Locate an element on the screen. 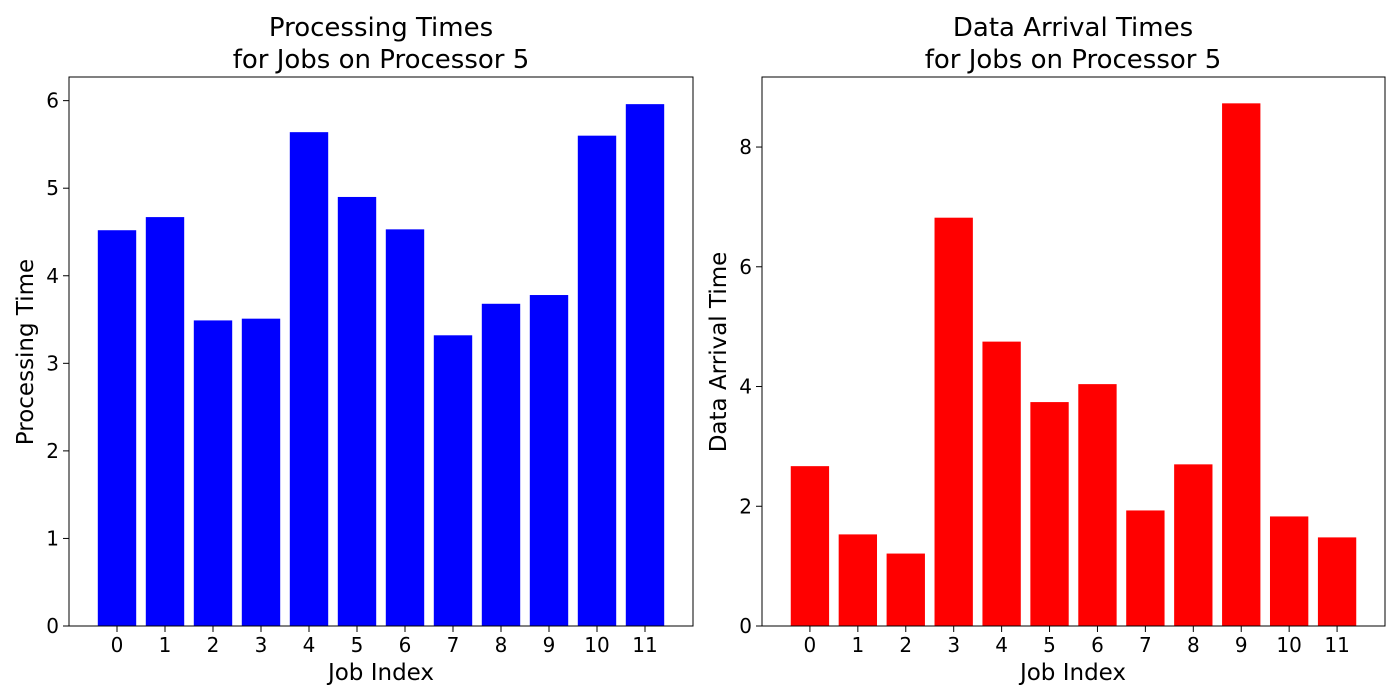 Image resolution: width=1400 pixels, height=700 pixels. y-tick-label: 1 is located at coordinates (52, 538).